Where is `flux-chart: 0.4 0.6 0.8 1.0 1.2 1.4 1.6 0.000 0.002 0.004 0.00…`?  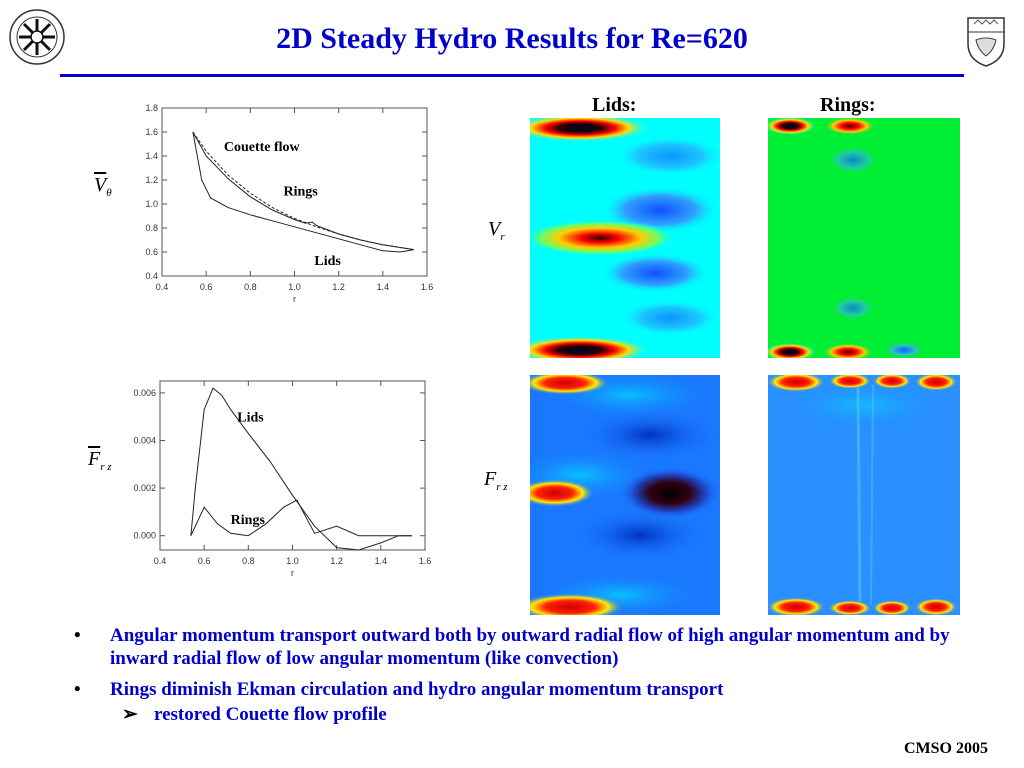
flux-chart: 0.4 0.6 0.8 1.0 1.2 1.4 1.6 0.000 0.002 0.004 0.00… is located at coordinates (282, 479).